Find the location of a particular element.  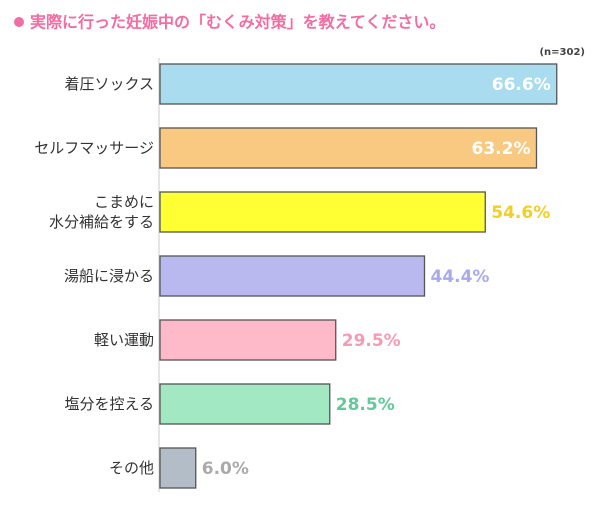

value-label: 44.4% is located at coordinates (459, 277).